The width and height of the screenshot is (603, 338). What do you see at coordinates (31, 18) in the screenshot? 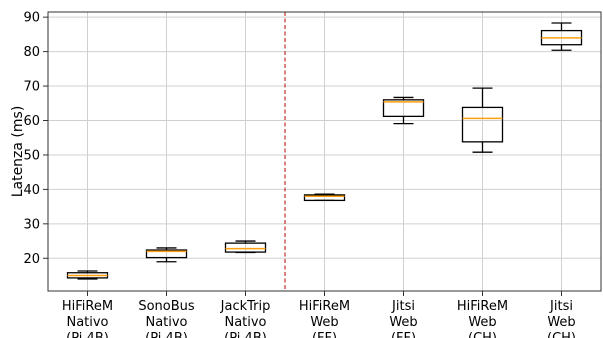
I see `y-tick-label: 90` at bounding box center [31, 18].